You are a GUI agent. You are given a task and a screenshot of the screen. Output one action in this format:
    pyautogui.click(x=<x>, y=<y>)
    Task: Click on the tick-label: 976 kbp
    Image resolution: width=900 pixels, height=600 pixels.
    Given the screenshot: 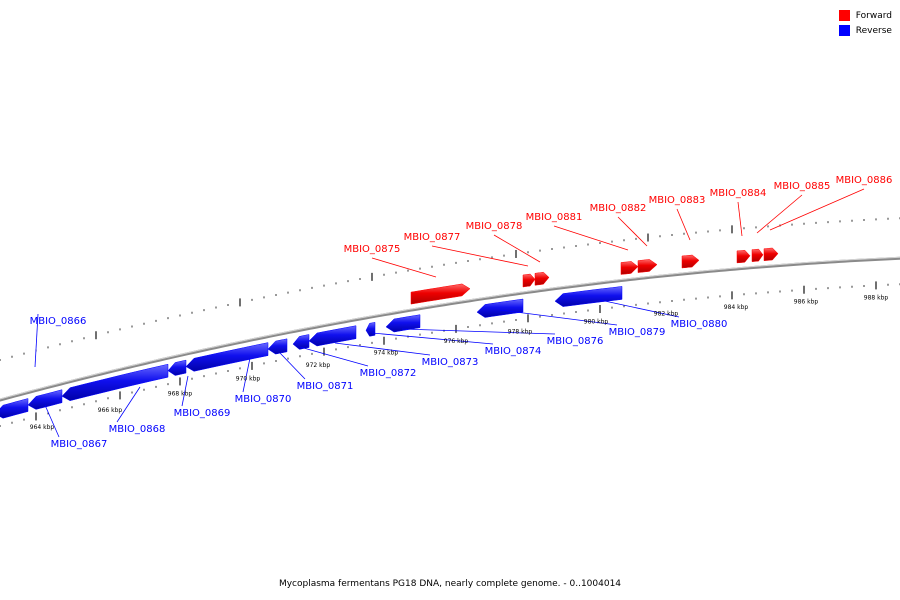 What is the action you would take?
    pyautogui.click(x=456, y=341)
    